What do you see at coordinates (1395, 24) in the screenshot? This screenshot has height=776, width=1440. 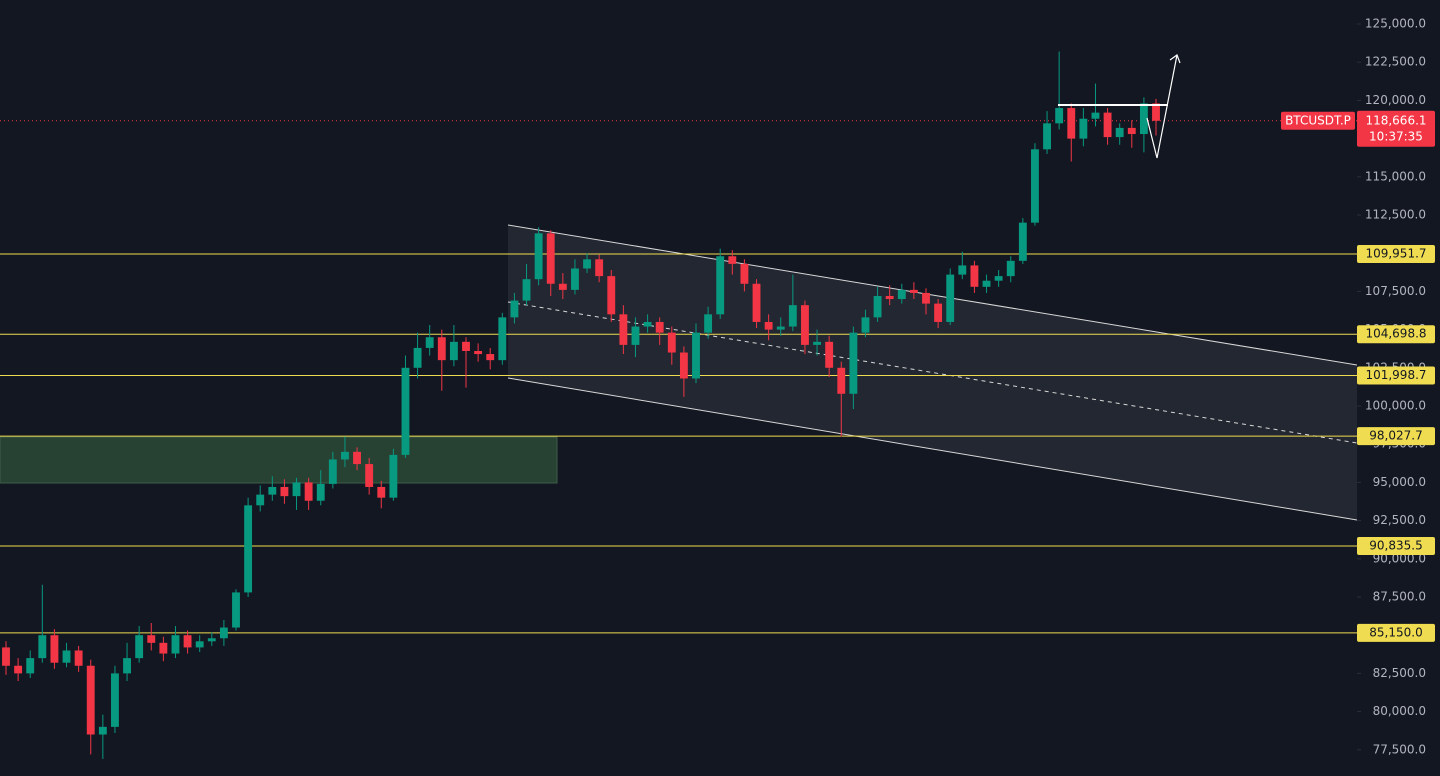 I see `y-tick-label: 125,000.0` at bounding box center [1395, 24].